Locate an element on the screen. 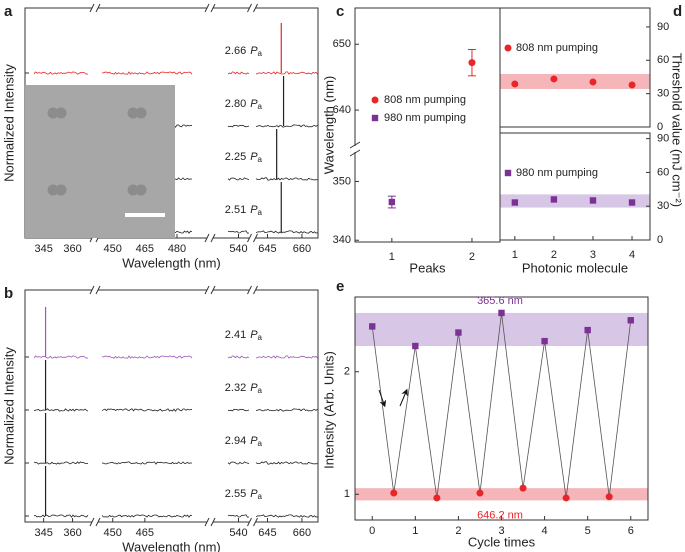  y-tick-label: 1 is located at coordinates (347, 494).